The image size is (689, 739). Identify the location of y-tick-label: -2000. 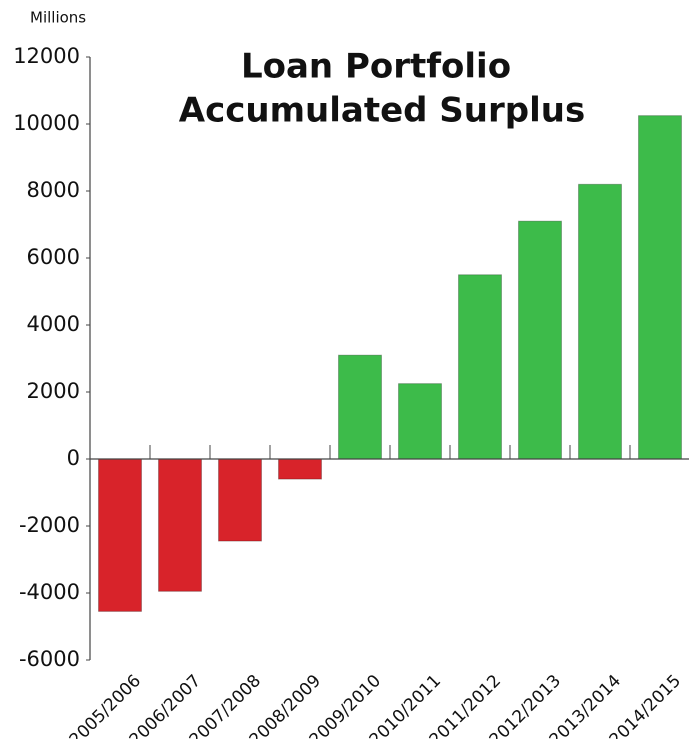
(49, 525).